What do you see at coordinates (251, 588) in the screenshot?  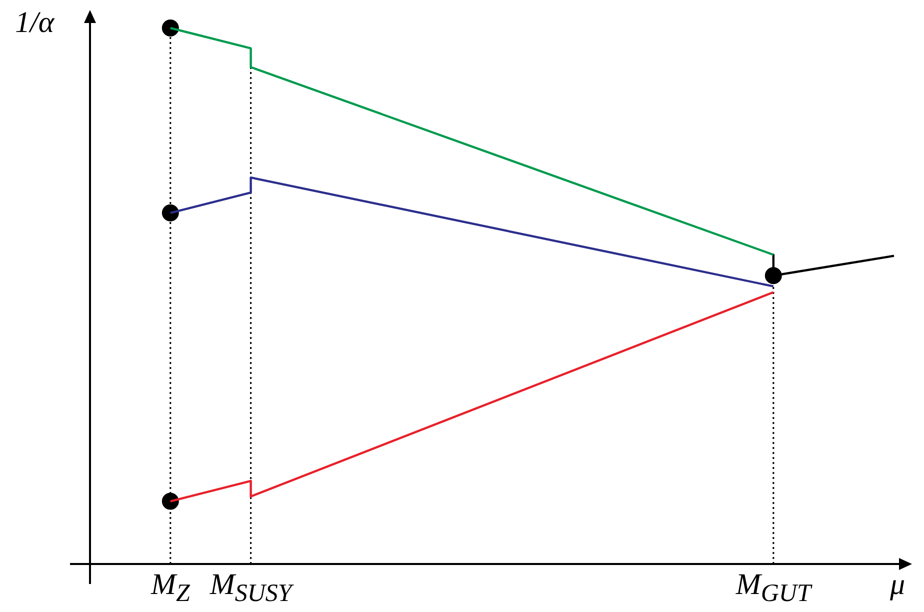 I see `x-tick-label: M$_{SUSY}$` at bounding box center [251, 588].